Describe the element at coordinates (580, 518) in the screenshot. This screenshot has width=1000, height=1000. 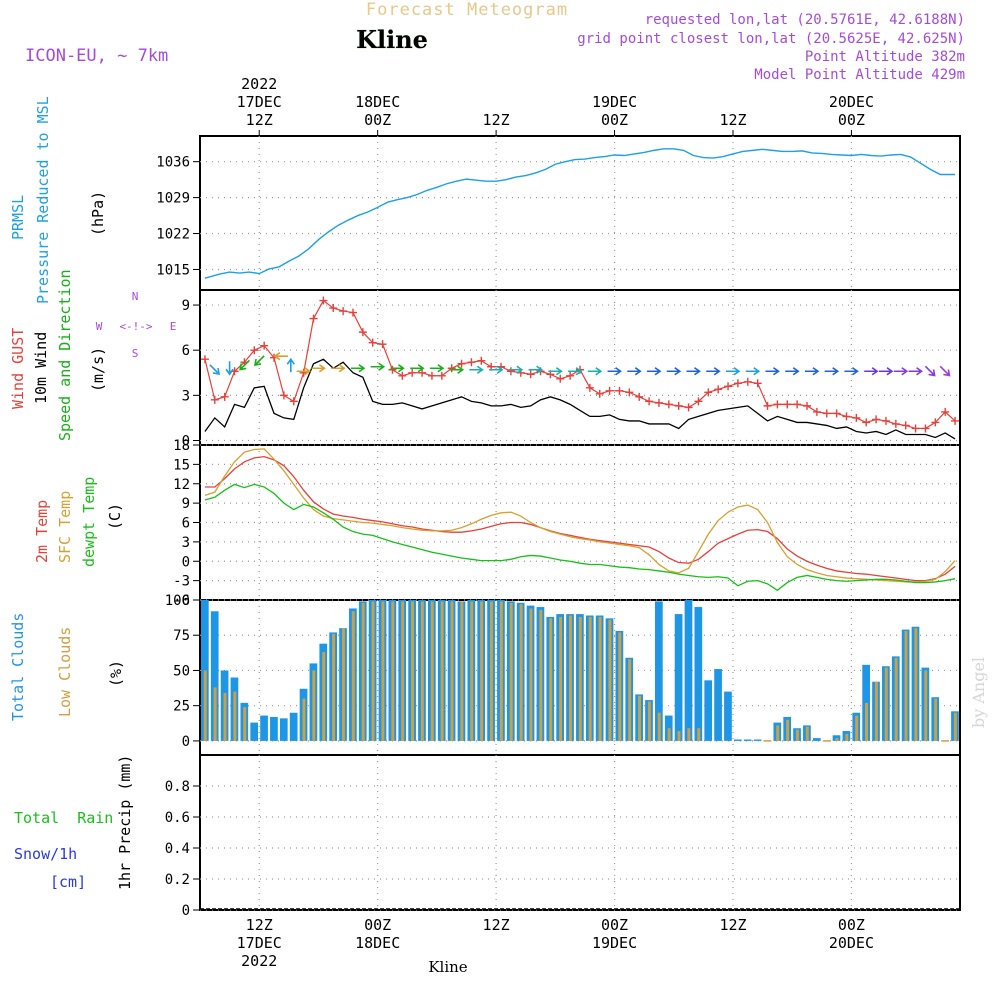
I see `line-2m-temp` at that location.